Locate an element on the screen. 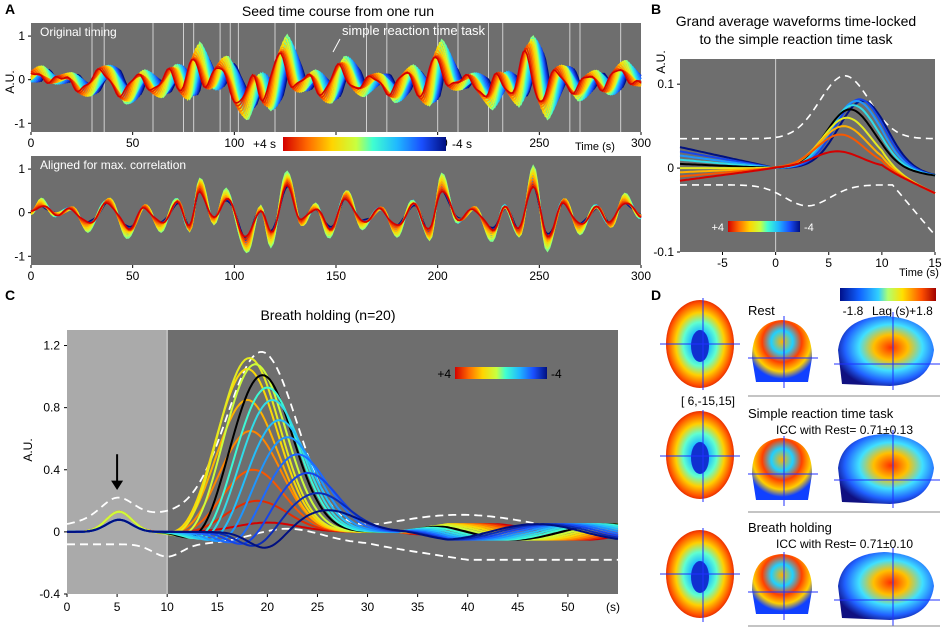  x-tick-label: 25 is located at coordinates (318, 607).